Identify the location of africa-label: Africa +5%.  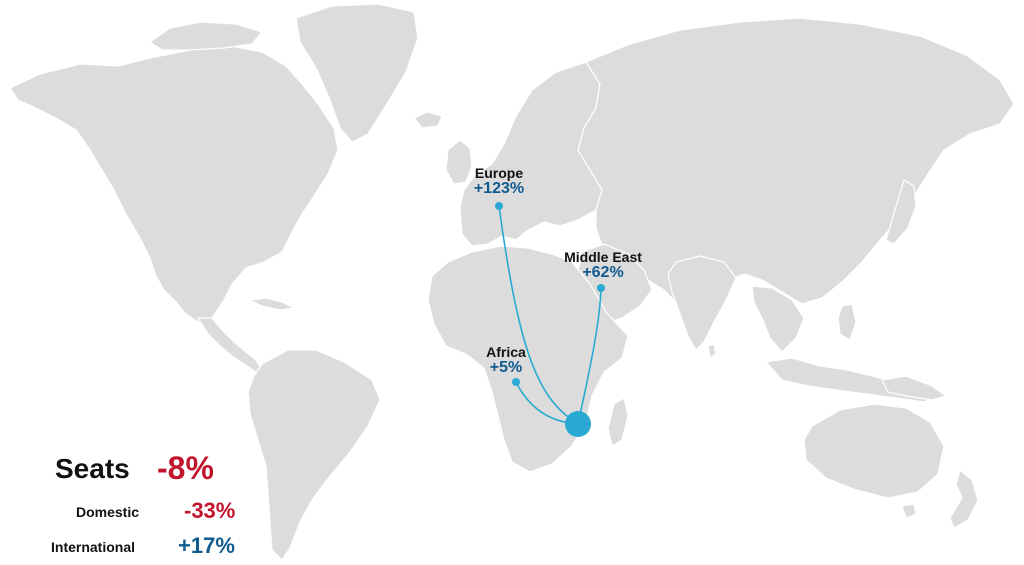
(506, 360).